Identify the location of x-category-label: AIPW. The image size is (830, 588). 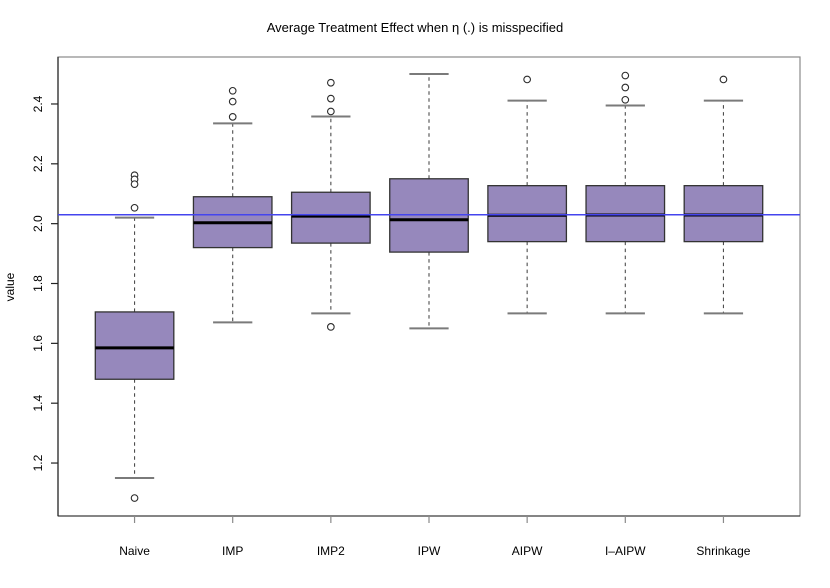
(527, 551).